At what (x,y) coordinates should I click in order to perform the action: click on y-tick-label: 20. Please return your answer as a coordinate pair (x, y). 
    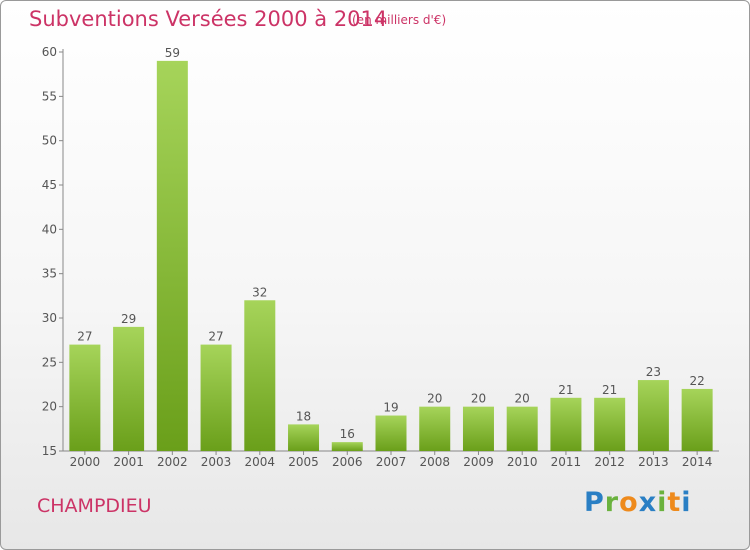
    Looking at the image, I should click on (49, 407).